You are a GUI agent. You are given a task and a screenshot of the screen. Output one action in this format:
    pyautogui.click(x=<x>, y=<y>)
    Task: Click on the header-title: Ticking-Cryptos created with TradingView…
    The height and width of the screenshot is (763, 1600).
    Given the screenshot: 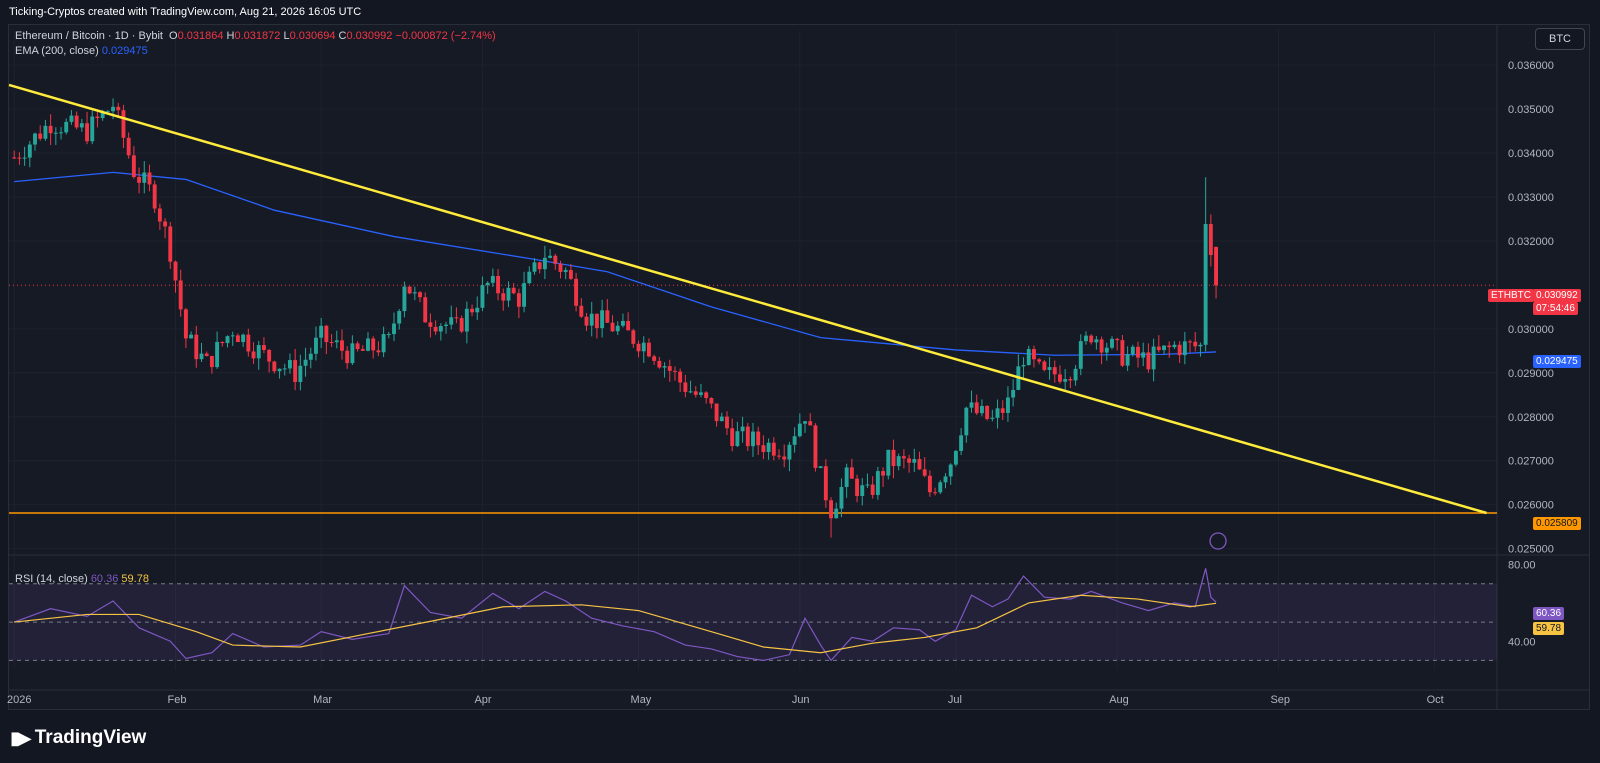 What is the action you would take?
    pyautogui.click(x=185, y=12)
    